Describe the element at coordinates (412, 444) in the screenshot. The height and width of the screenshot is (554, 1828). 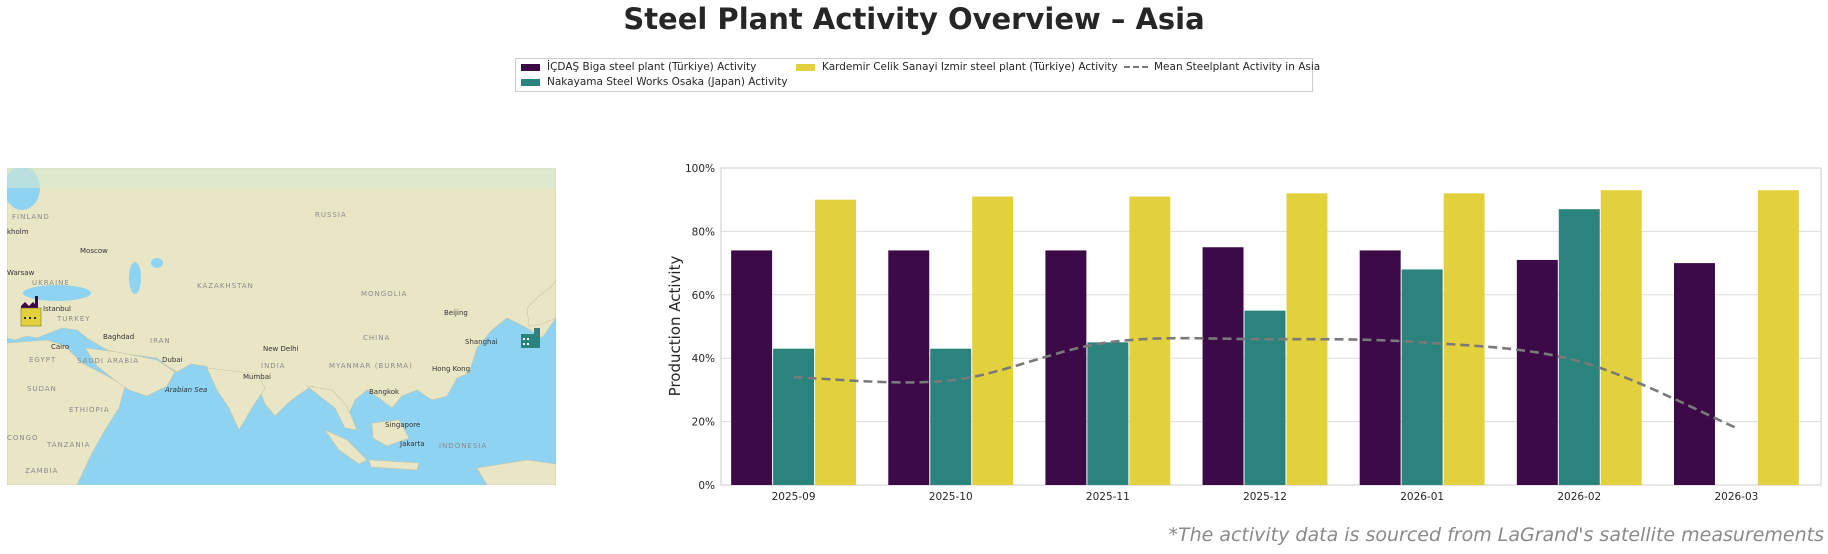
I see `map-label-jakarta: Jakarta` at that location.